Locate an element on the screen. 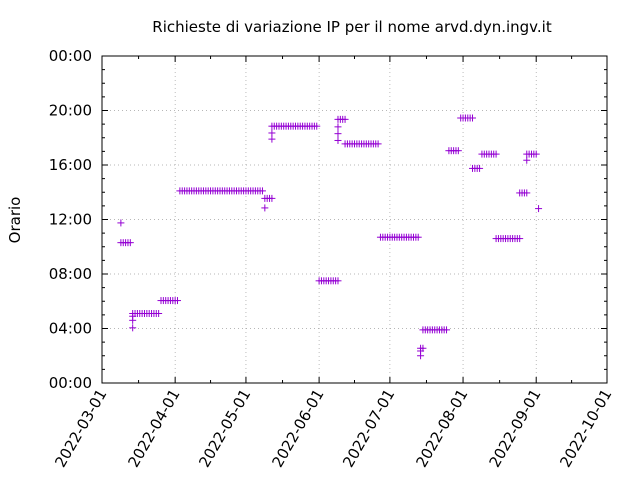 The image size is (640, 480). y-tick-label: 08:00 is located at coordinates (70, 274).